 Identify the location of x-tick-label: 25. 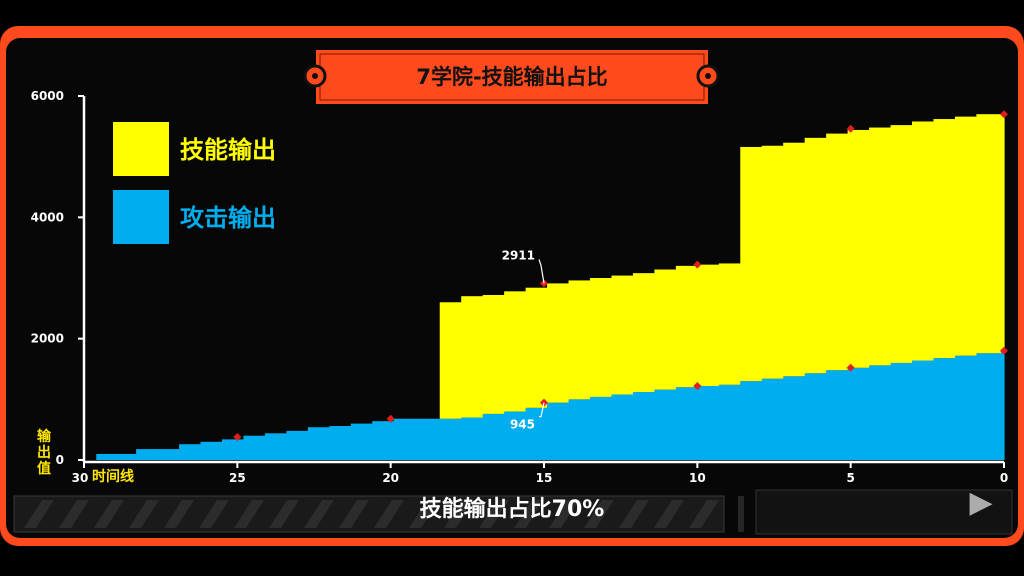
(237, 478).